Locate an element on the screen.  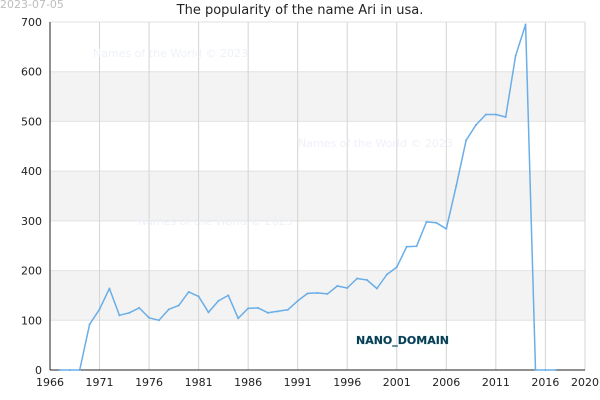
date-stamp: 2023-07-05 is located at coordinates (32, 5).